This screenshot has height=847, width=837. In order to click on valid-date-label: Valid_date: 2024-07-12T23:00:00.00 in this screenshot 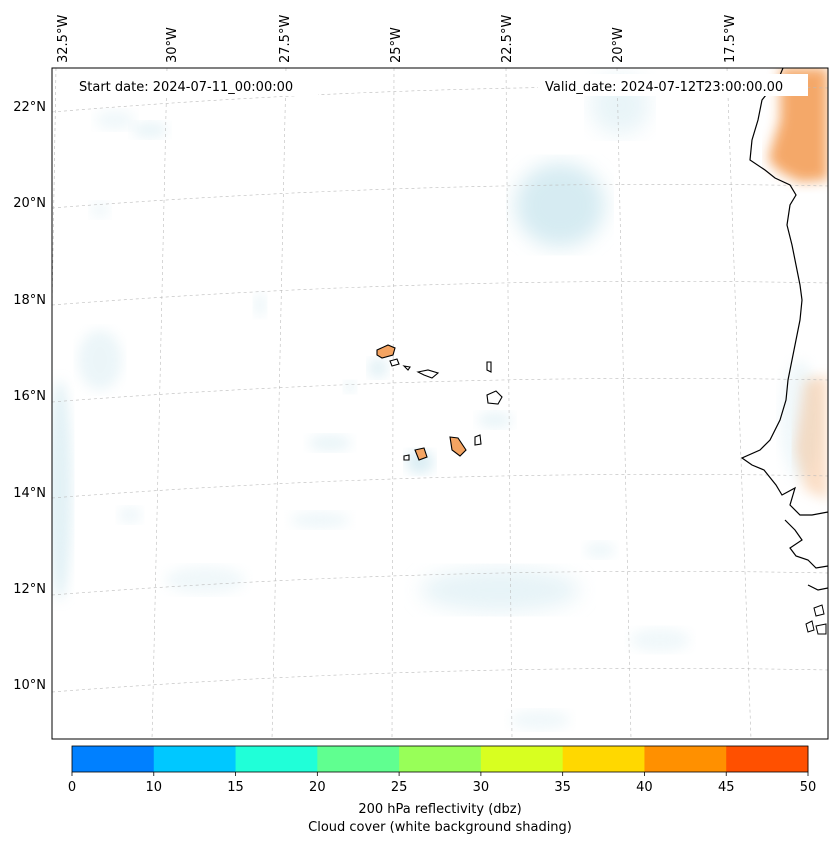, I will do `click(664, 87)`.